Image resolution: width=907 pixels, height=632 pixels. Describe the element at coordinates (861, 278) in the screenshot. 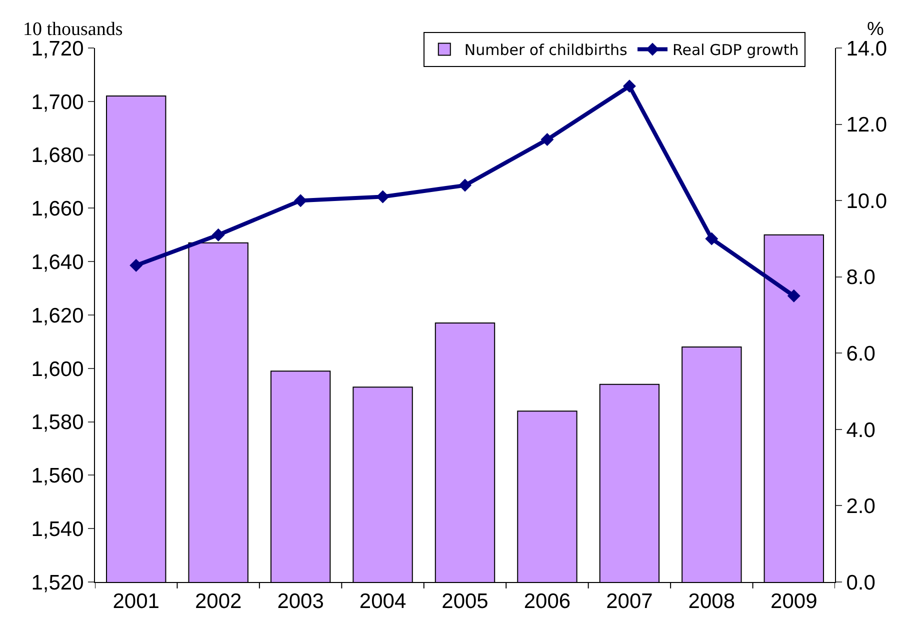

I see `y2-tick-label: 8.0` at that location.